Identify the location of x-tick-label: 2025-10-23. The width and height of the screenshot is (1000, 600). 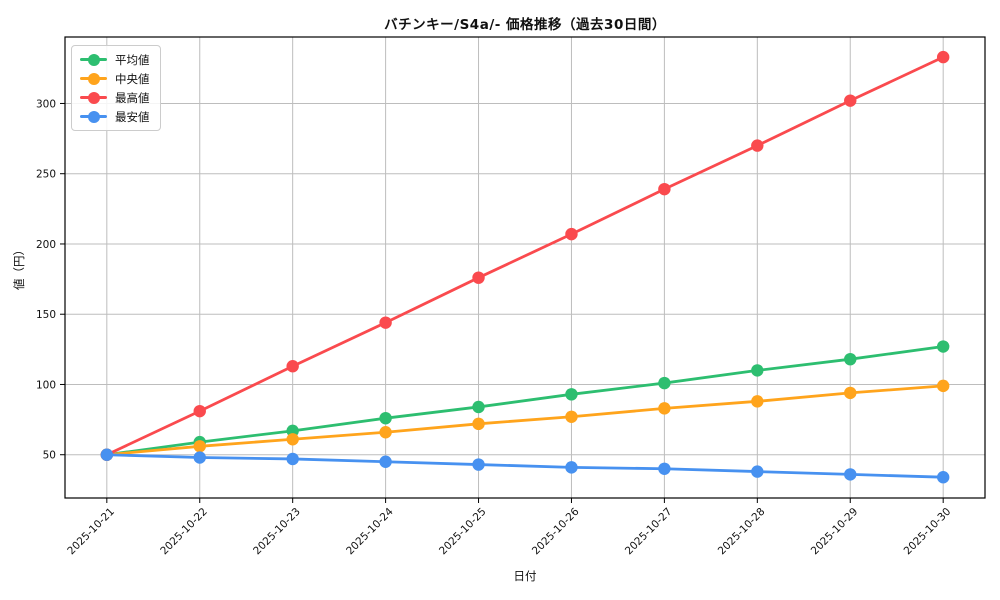
(277, 532).